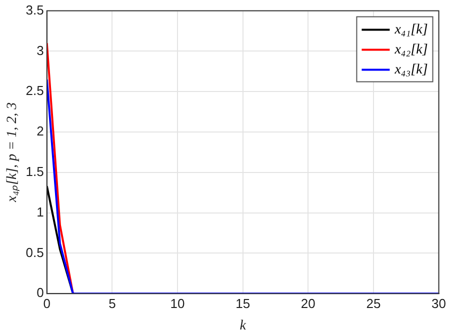  What do you see at coordinates (308, 303) in the screenshot?
I see `x-tick-label: 20` at bounding box center [308, 303].